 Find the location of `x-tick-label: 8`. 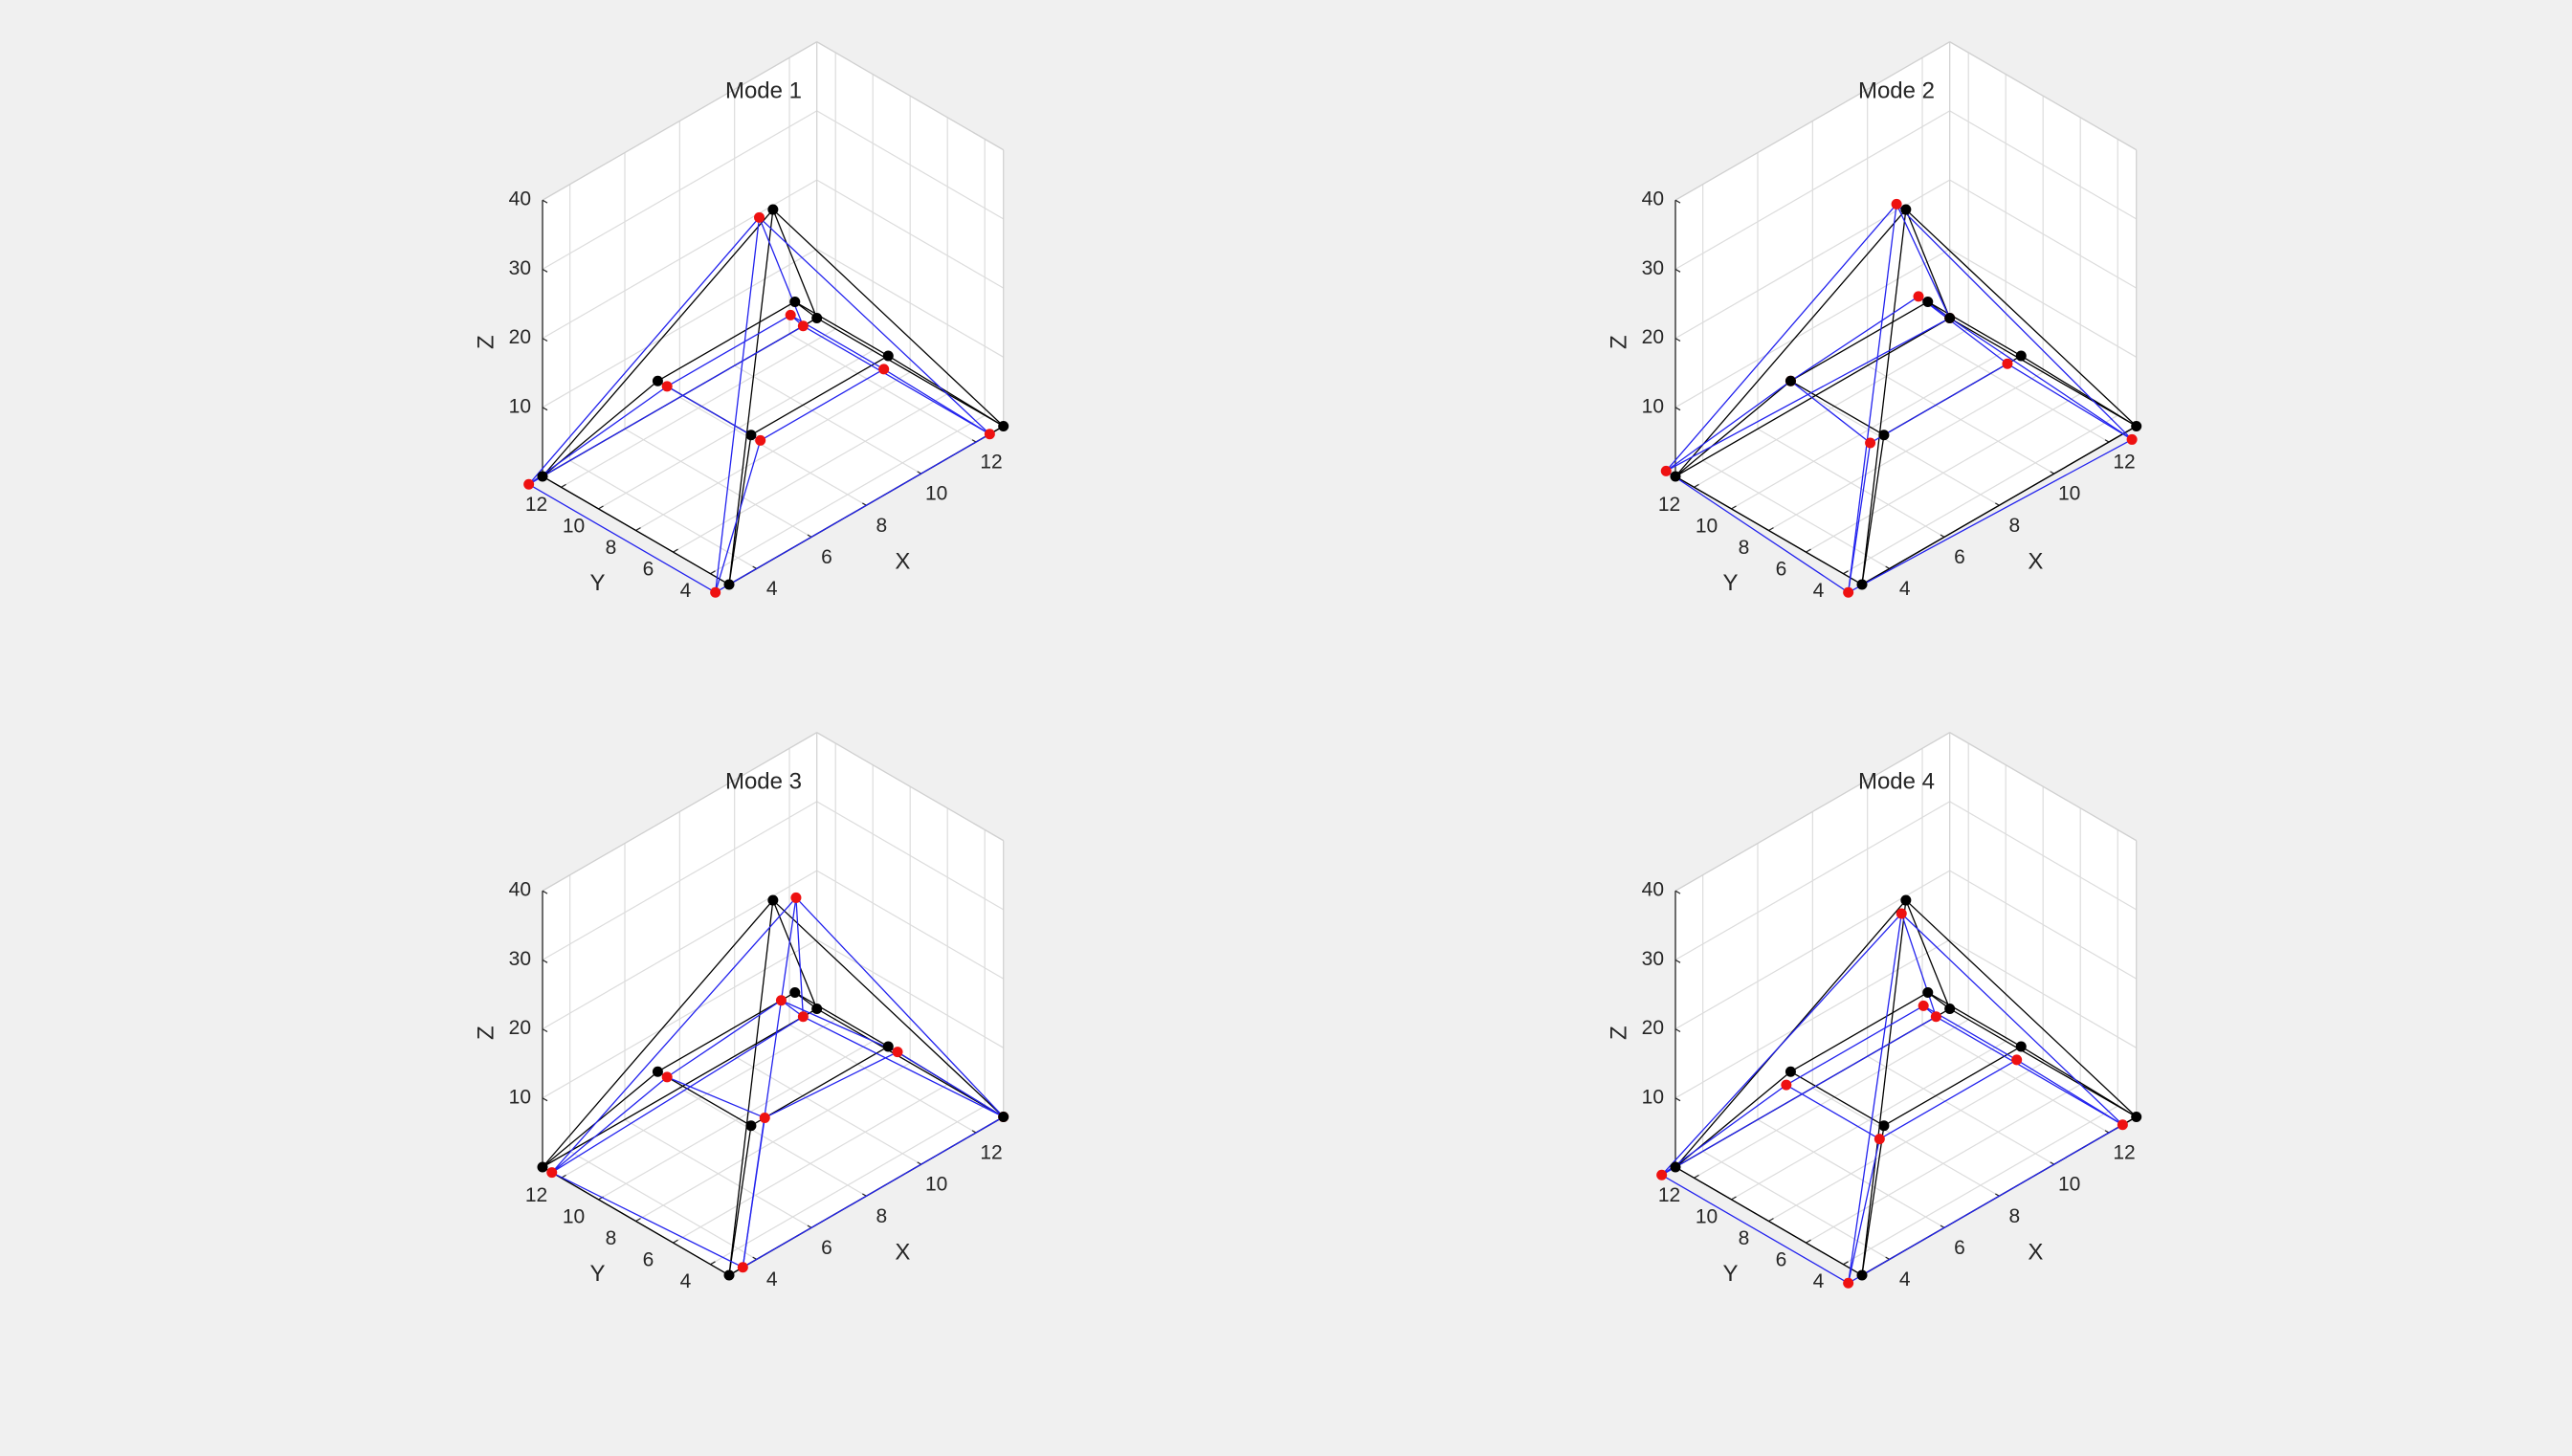

x-tick-label: 8 is located at coordinates (882, 526).